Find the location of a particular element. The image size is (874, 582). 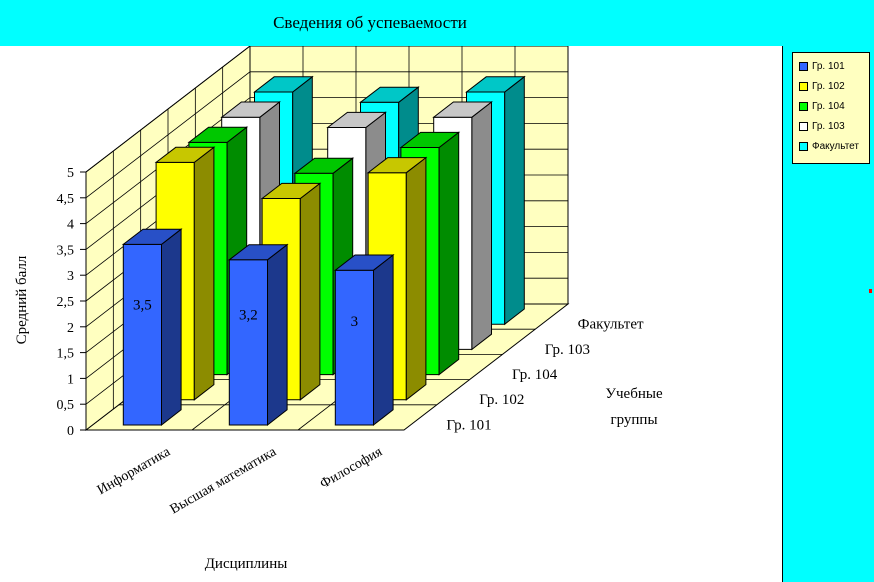

z-axis-title: группы is located at coordinates (633, 420).